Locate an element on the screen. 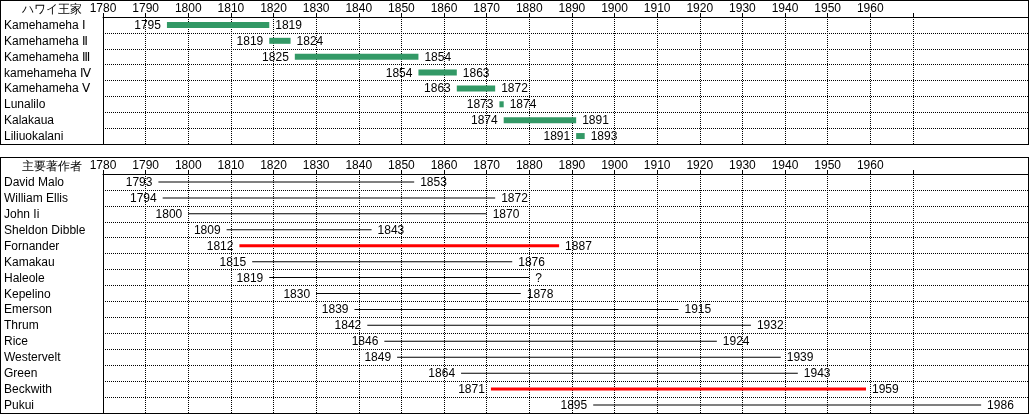 The height and width of the screenshot is (416, 1030). annotation: 1846 is located at coordinates (365, 341).